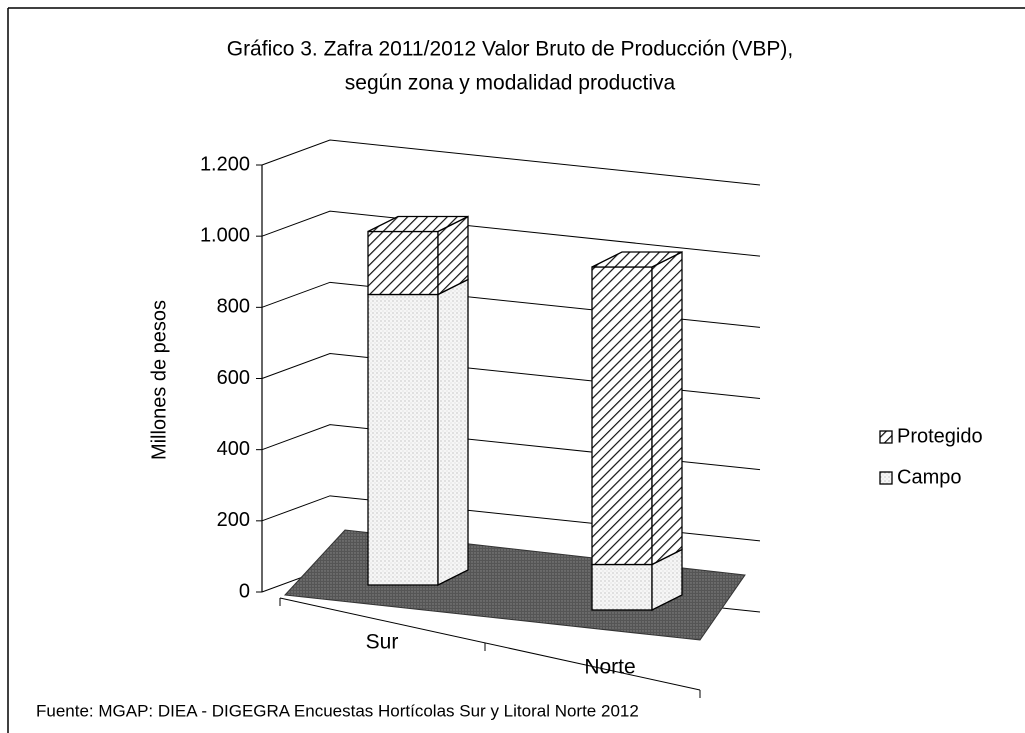 The image size is (1025, 733). I want to click on x-axis, so click(490, 644).